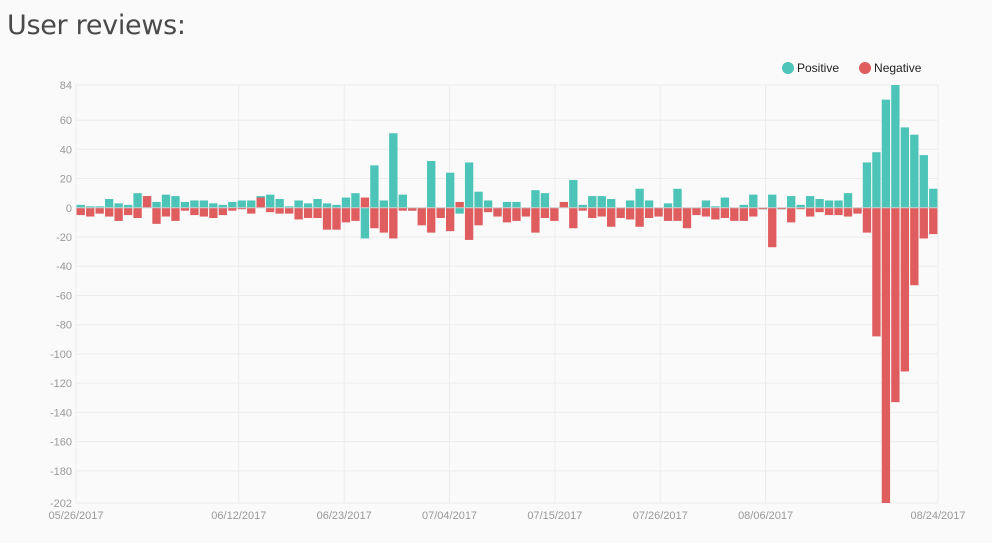 The height and width of the screenshot is (543, 992). Describe the element at coordinates (890, 68) in the screenshot. I see `legend-negative: Negative` at that location.